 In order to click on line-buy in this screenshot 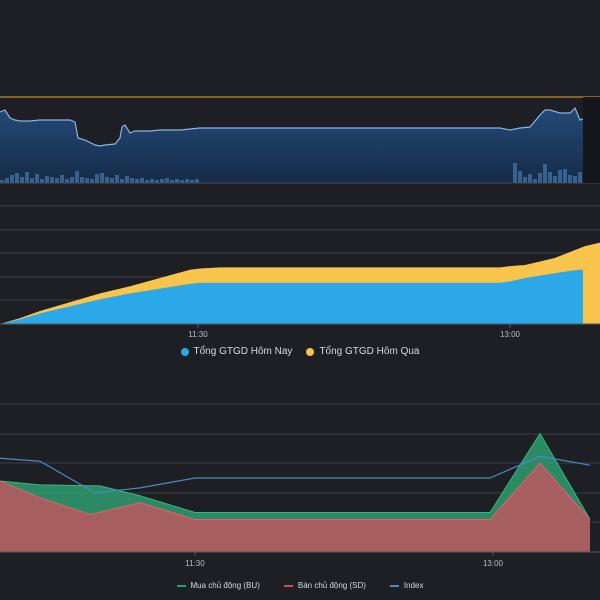, I will do `click(295, 476)`.